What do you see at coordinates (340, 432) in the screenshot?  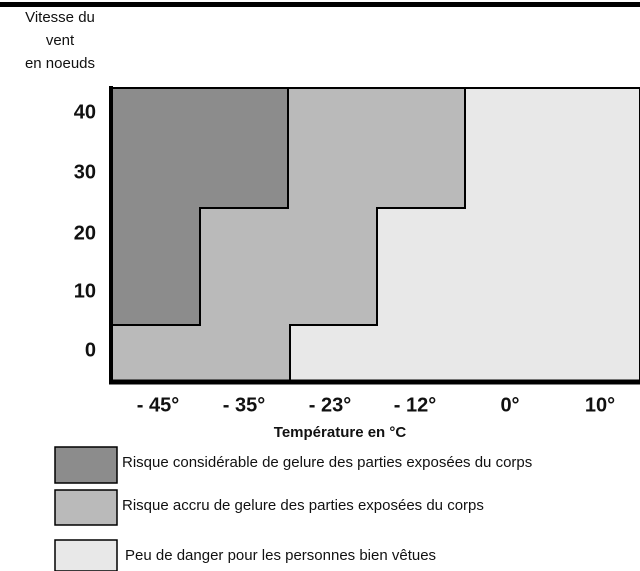 I see `x-axis-title: Température en °C` at bounding box center [340, 432].